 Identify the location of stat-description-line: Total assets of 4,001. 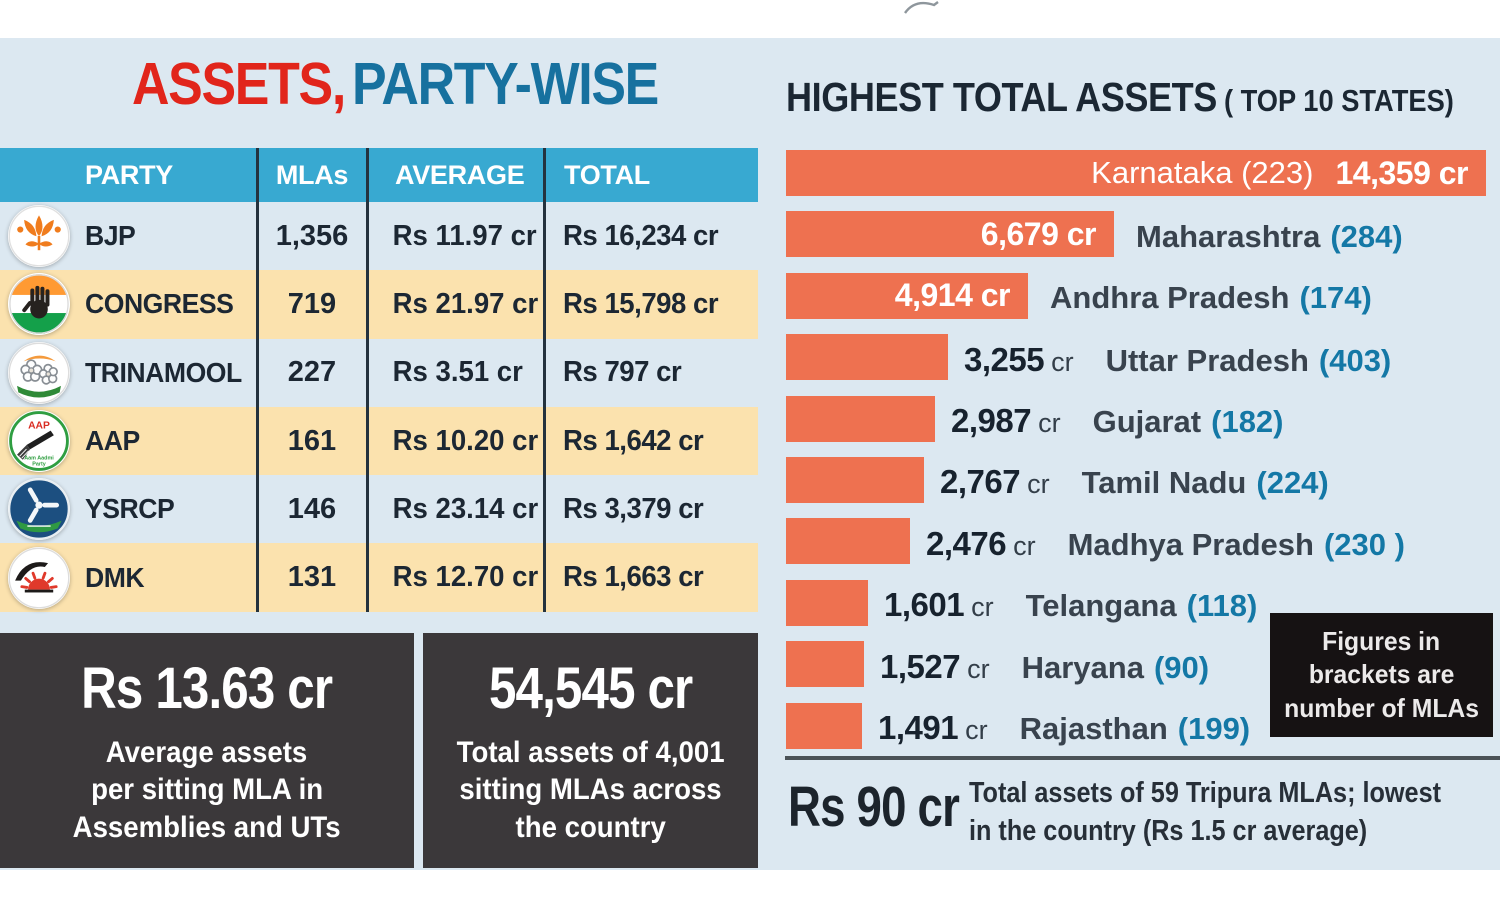
(590, 752).